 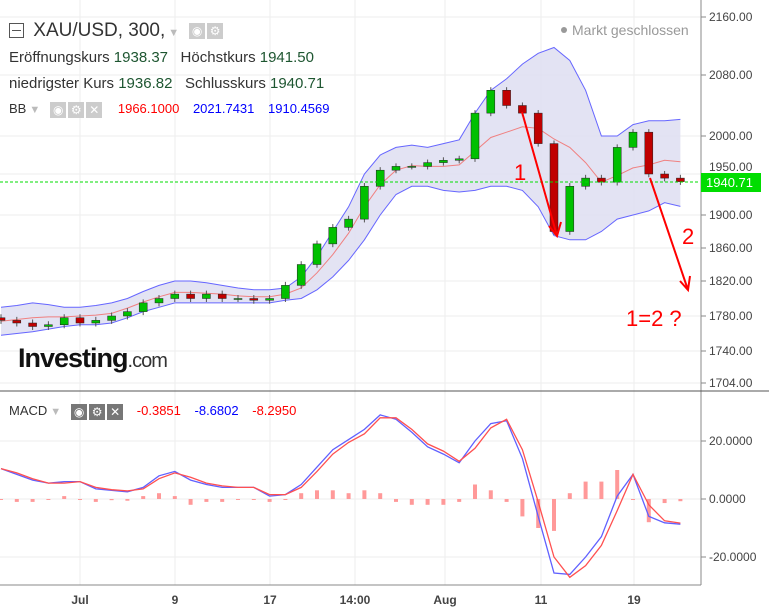 I want to click on macd-tick-label: 20.0000, so click(x=731, y=441).